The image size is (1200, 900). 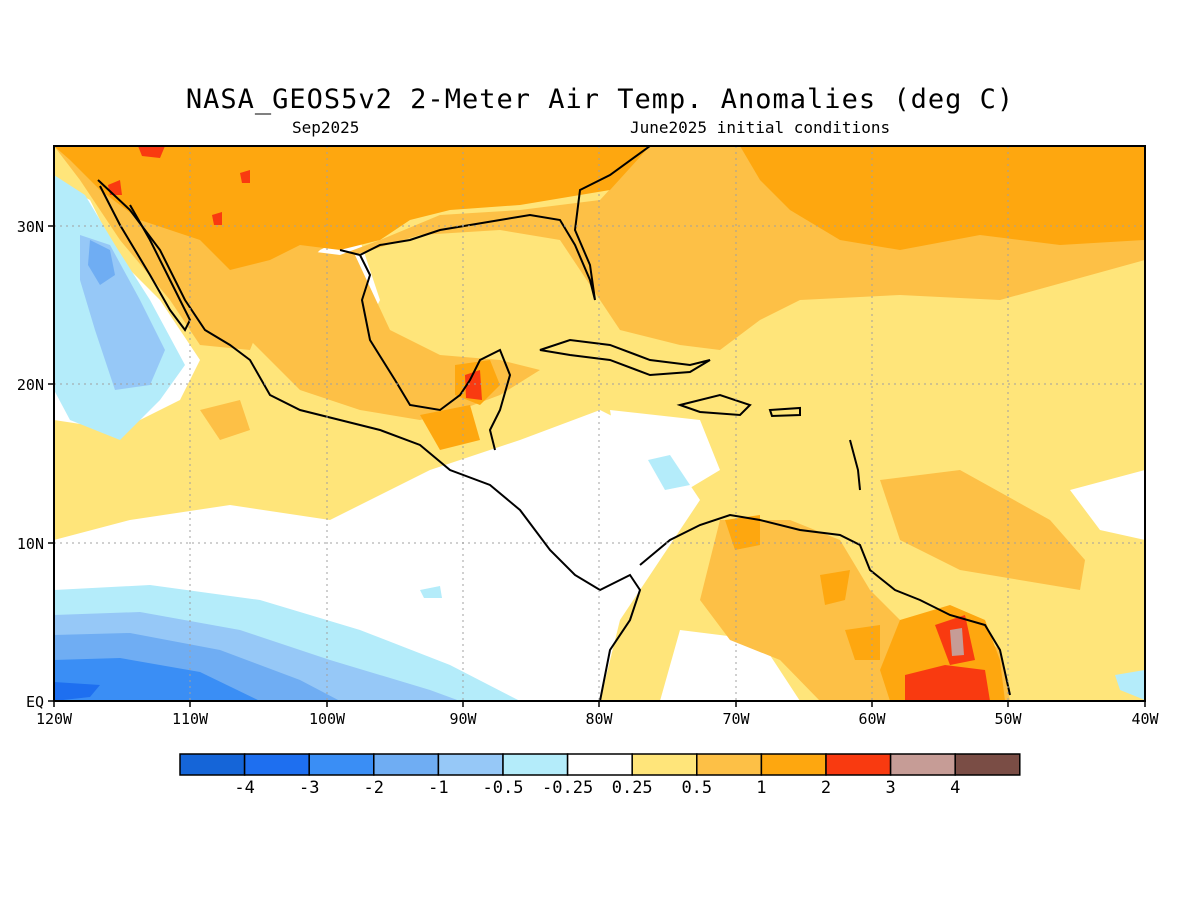 I want to click on lat-label-30n: 30N, so click(x=30, y=227).